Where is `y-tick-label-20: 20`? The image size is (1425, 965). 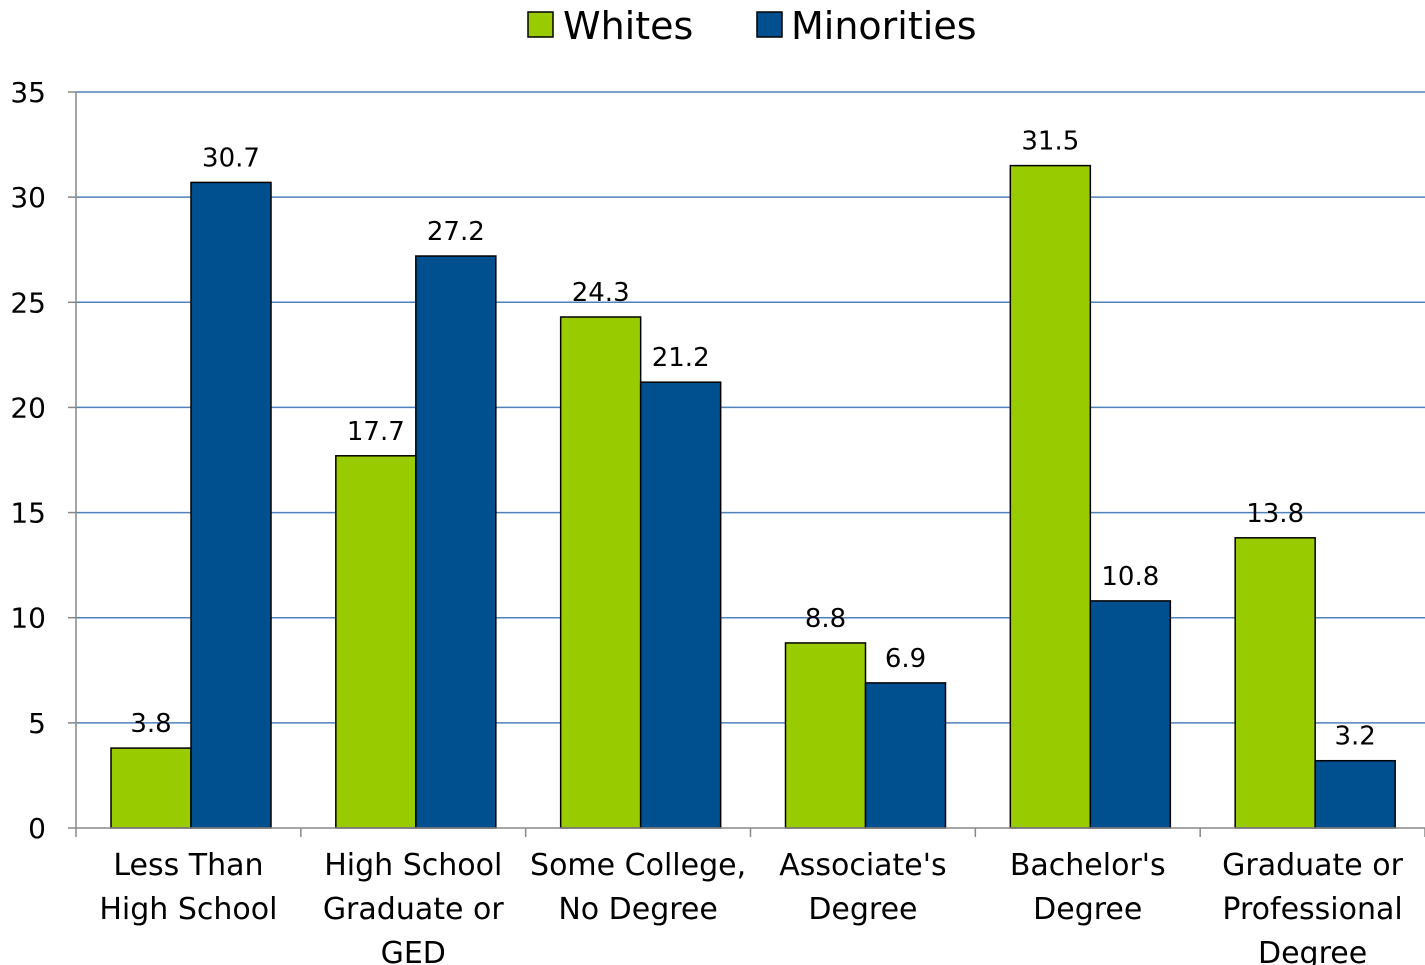
y-tick-label-20: 20 is located at coordinates (28, 407).